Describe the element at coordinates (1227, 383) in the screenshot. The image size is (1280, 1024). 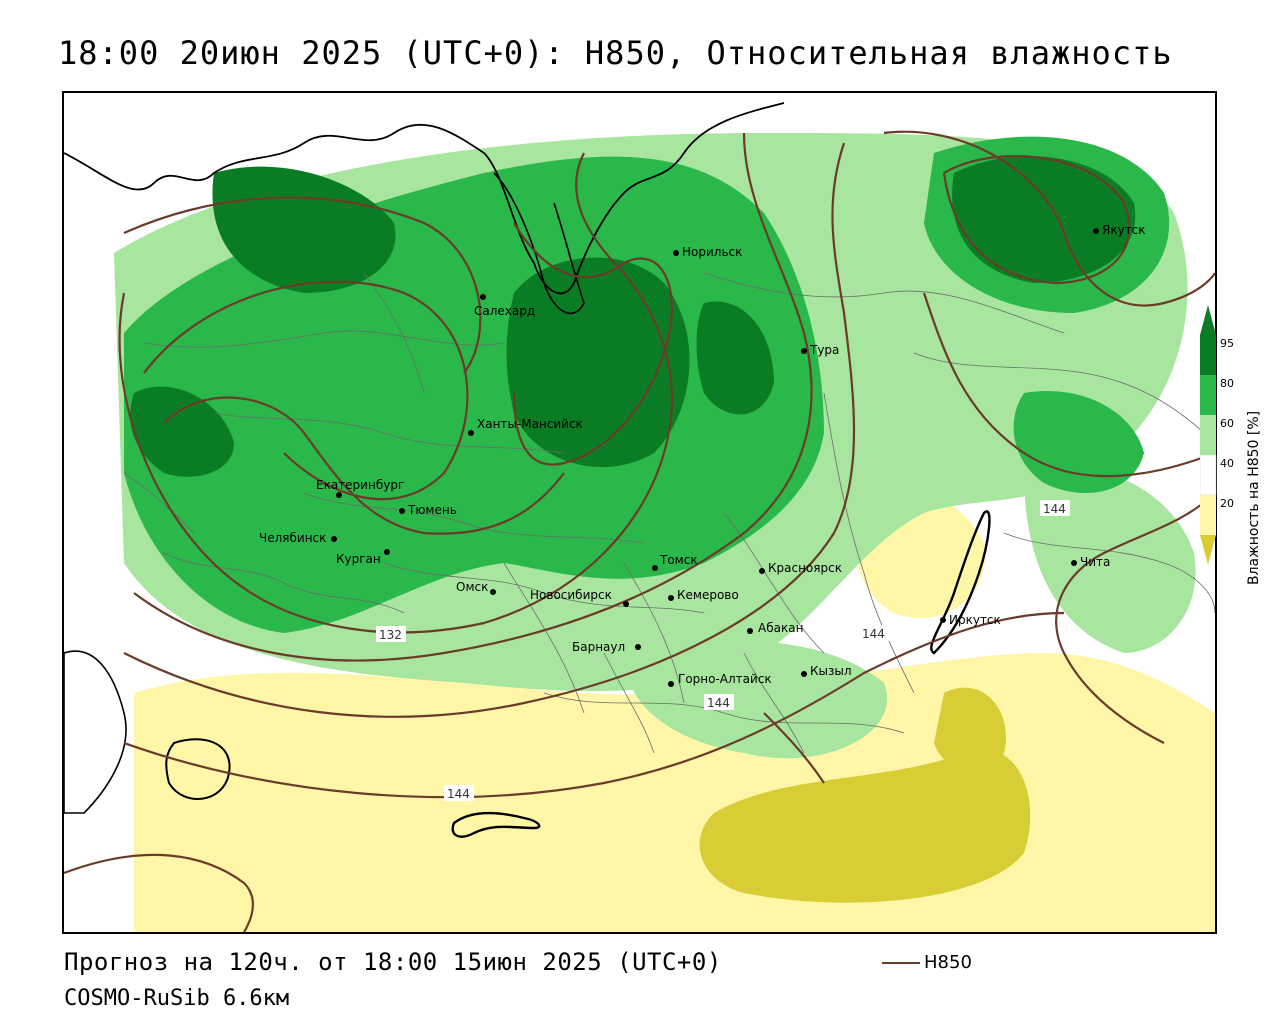
I see `legend-tick: 80` at that location.